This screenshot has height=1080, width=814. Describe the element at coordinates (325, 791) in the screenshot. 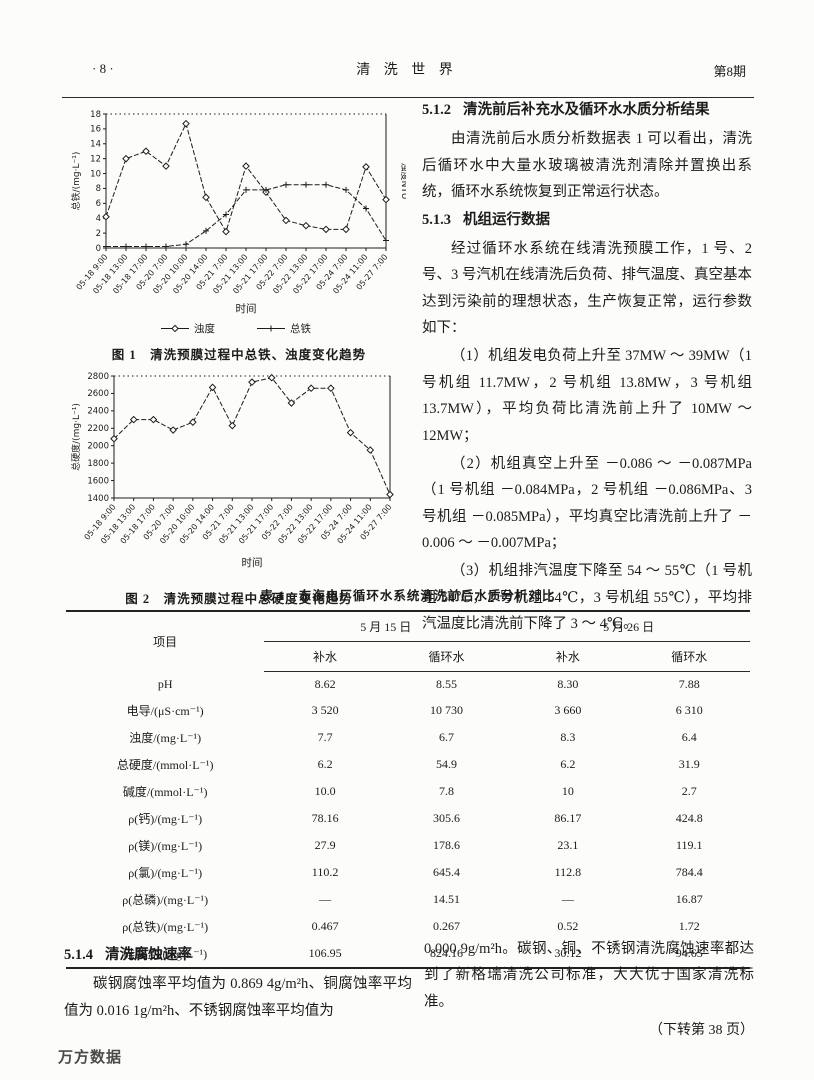

I see `table-cell: 10.0` at that location.